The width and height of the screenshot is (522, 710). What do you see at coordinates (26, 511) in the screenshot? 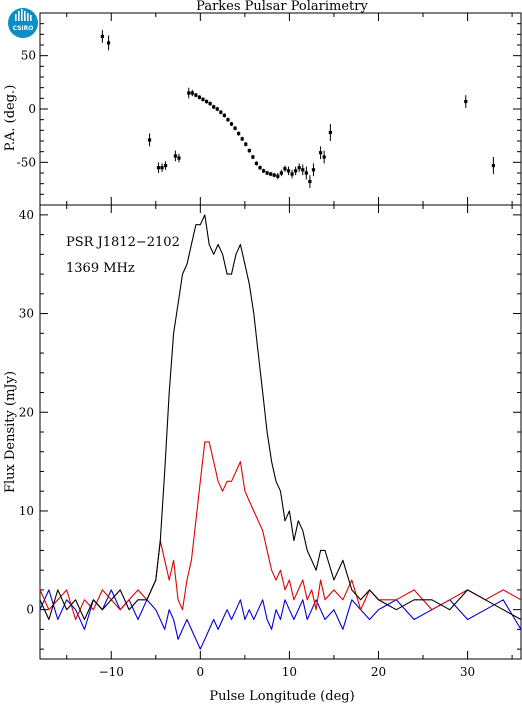
I see `flux-ytick-label: 10` at bounding box center [26, 511].